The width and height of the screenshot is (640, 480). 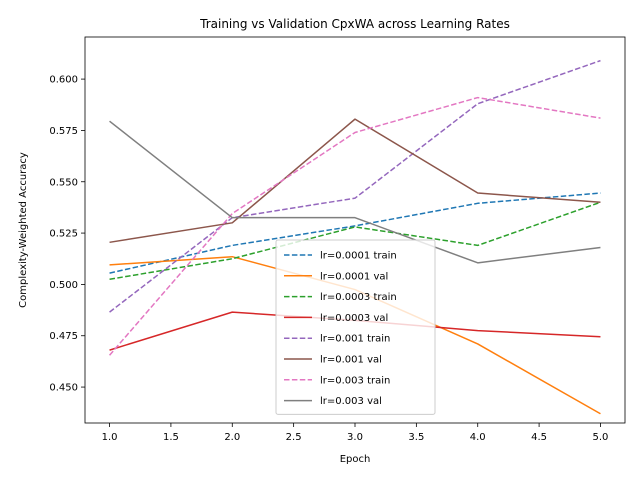 What do you see at coordinates (351, 360) in the screenshot?
I see `legend-label: lr=0.001 val` at bounding box center [351, 360].